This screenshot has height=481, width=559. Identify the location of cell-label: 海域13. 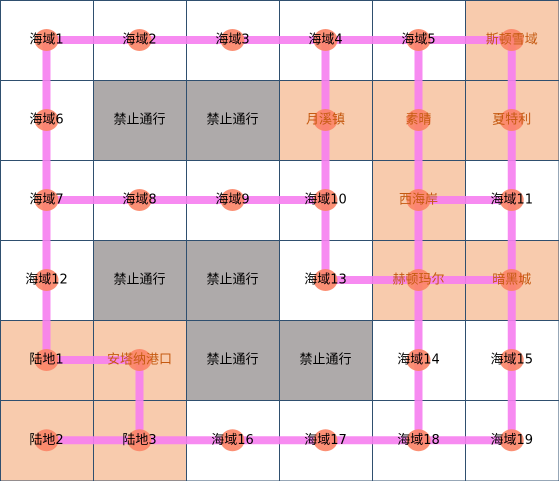
(325, 280).